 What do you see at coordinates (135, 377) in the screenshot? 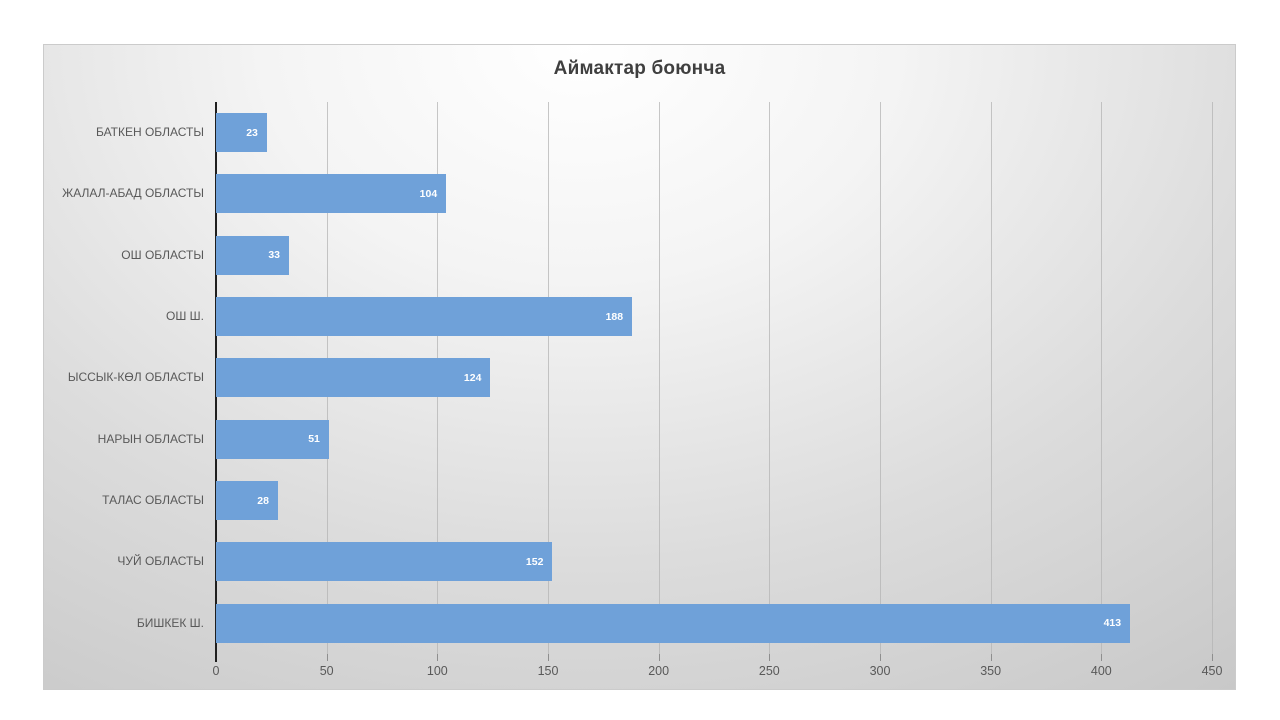
I see `category-label: ЫССЫК-КӨЛ ОБЛАСТЫ` at bounding box center [135, 377].